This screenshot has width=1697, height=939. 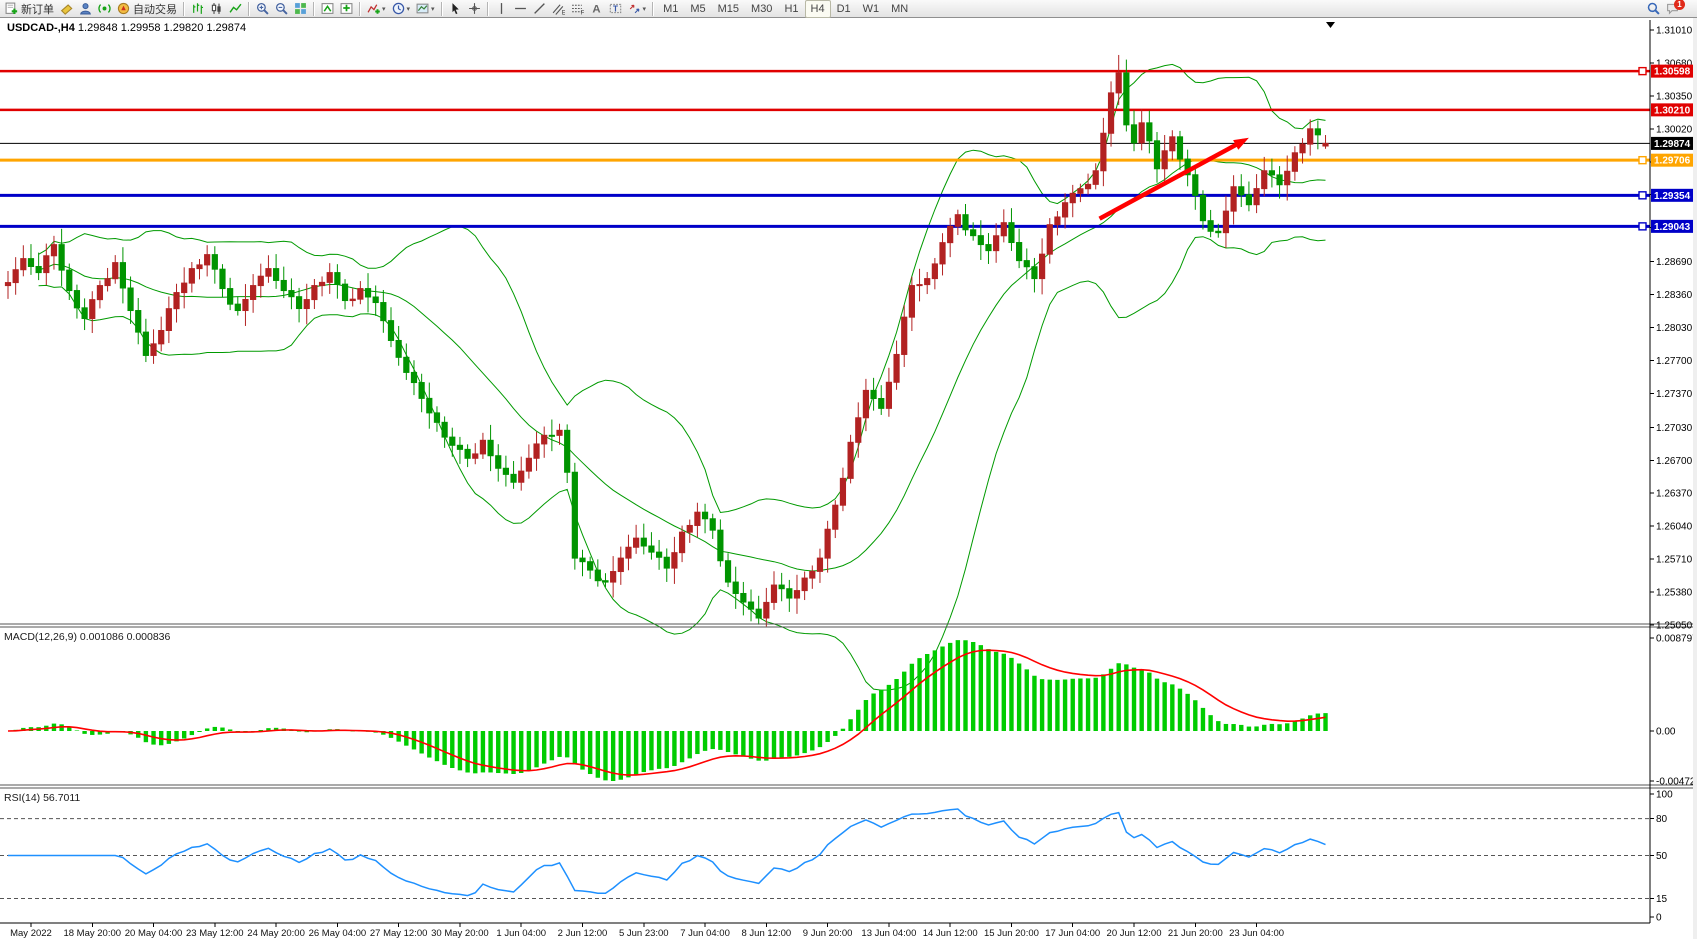 I want to click on equidistant-channel-button: E, so click(x=558, y=9).